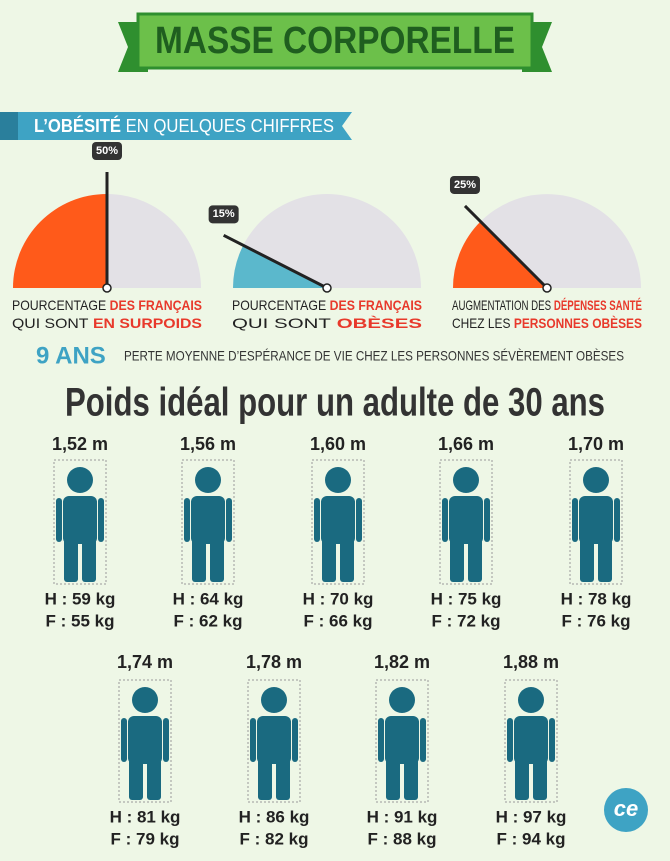 This screenshot has width=670, height=861. I want to click on subheader-ribbon-end, so click(9, 126).